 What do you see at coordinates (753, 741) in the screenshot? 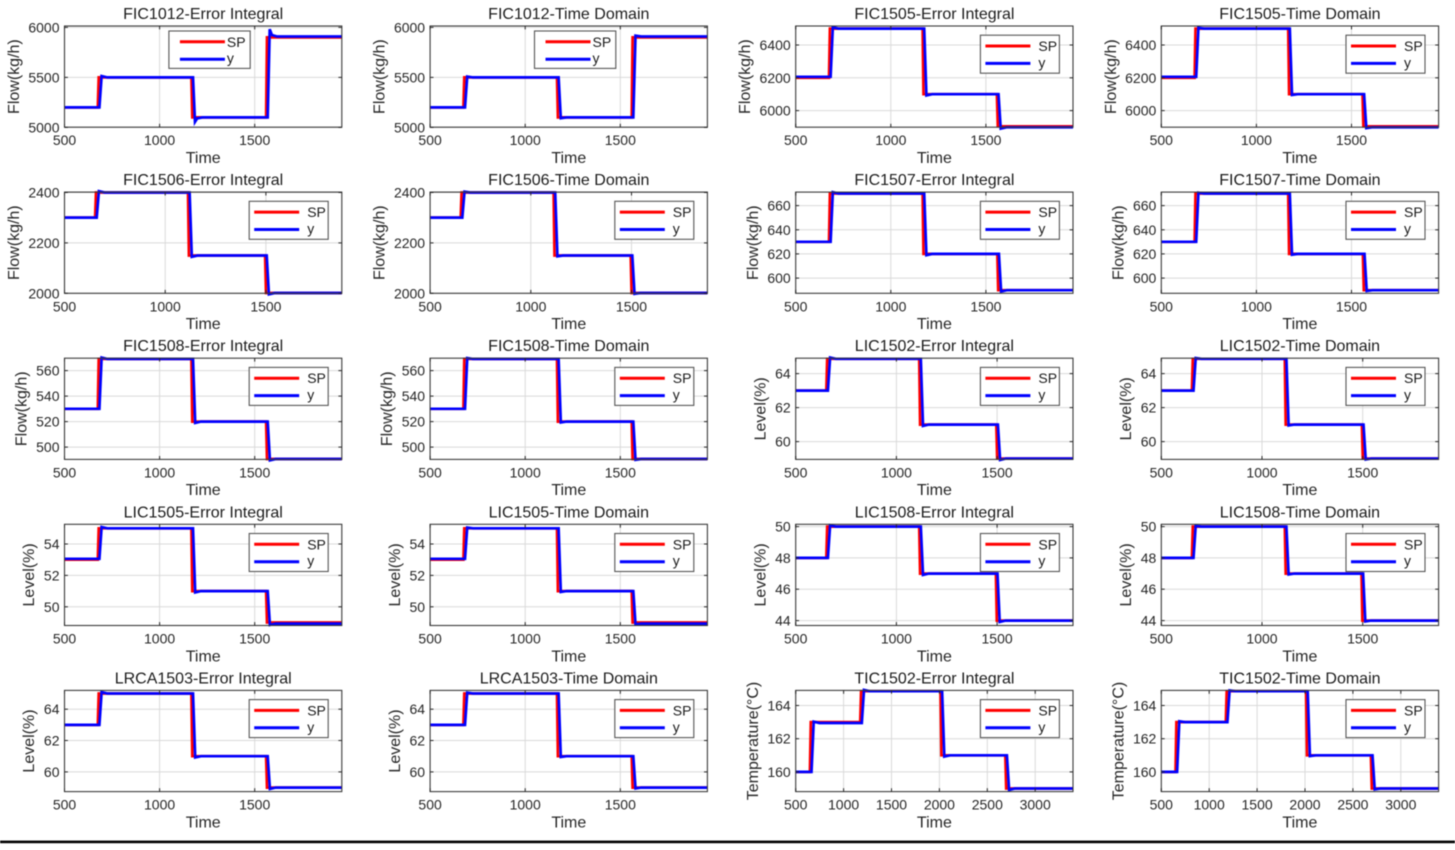
I see `svg-text: Temperature(°C)` at bounding box center [753, 741].